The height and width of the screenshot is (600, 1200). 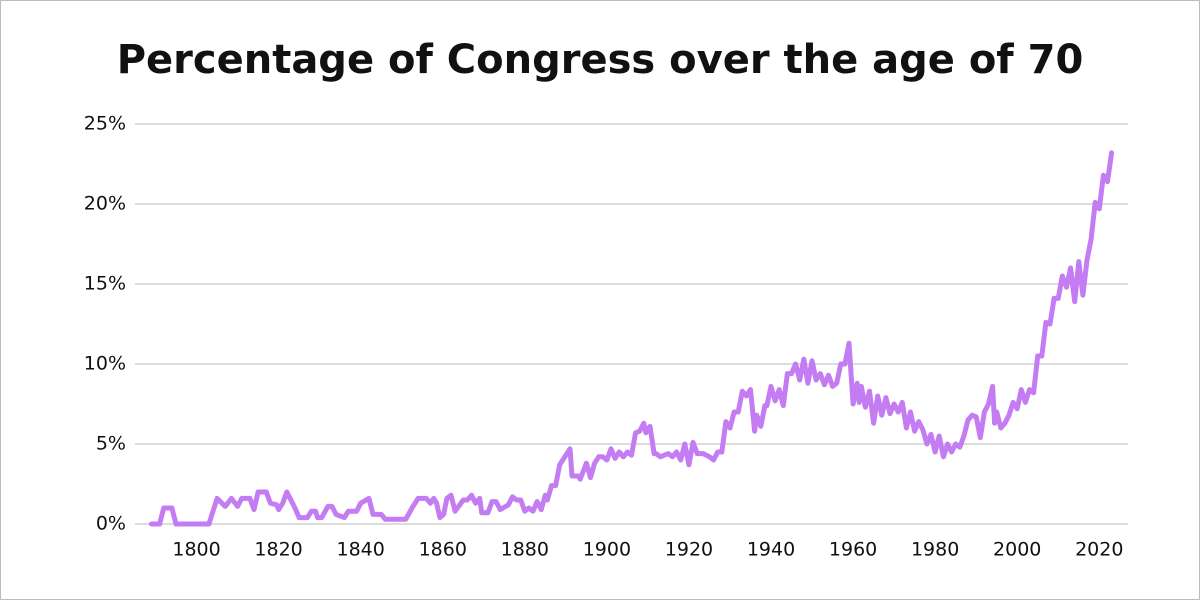 I want to click on x-tick-label: 1980, so click(x=935, y=550).